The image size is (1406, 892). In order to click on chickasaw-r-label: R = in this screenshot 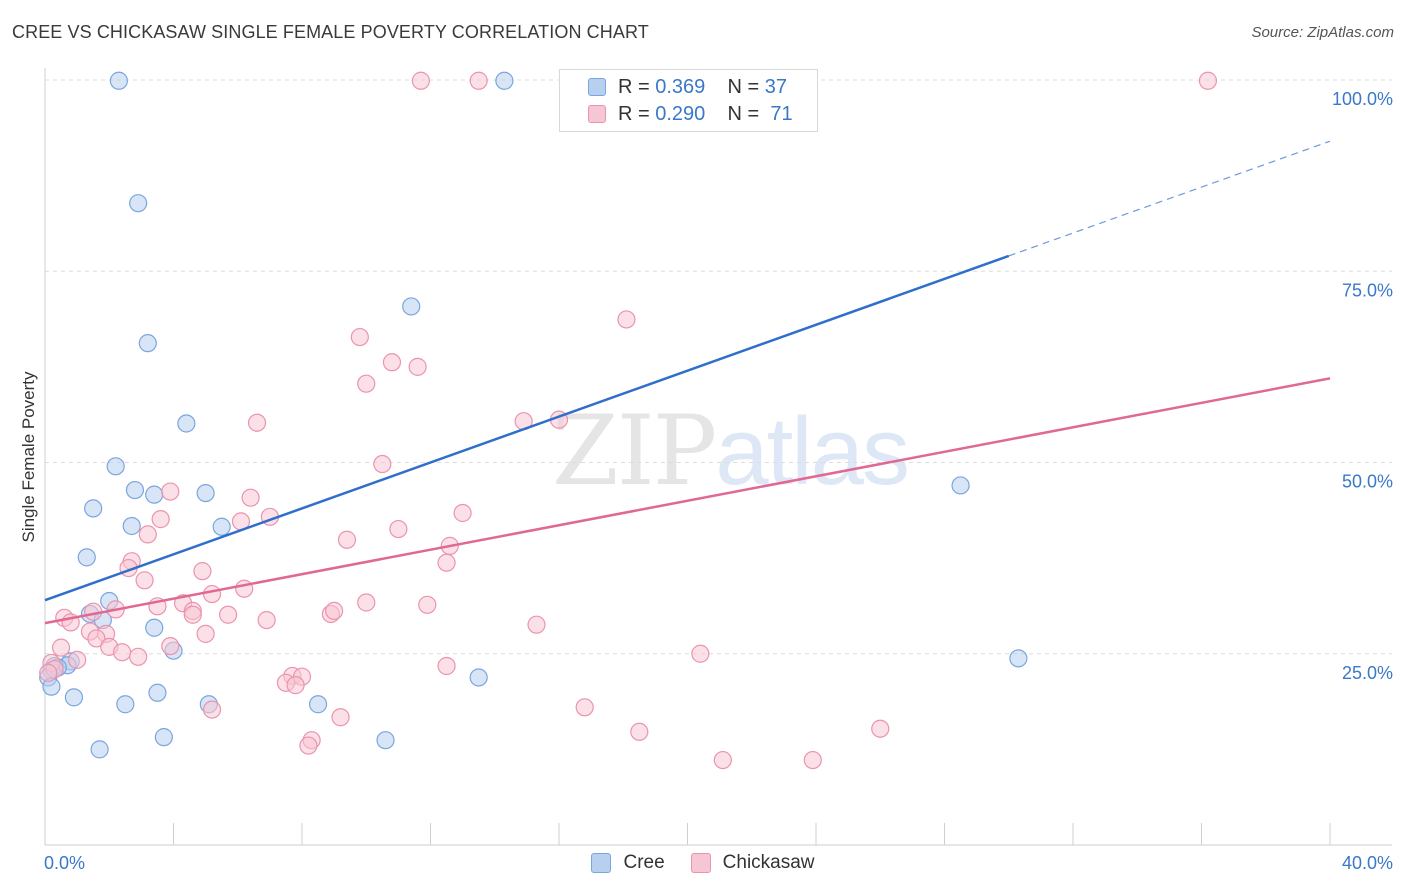, I will do `click(634, 113)`.